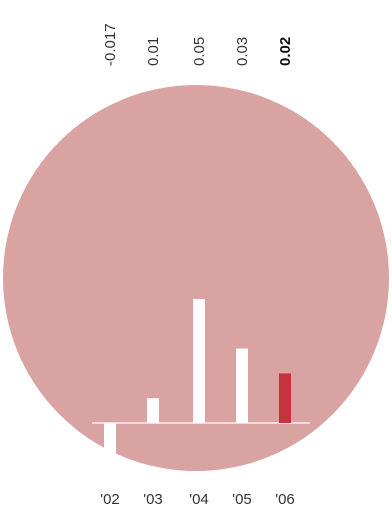  Describe the element at coordinates (285, 499) in the screenshot. I see `category-label-4: '06` at that location.